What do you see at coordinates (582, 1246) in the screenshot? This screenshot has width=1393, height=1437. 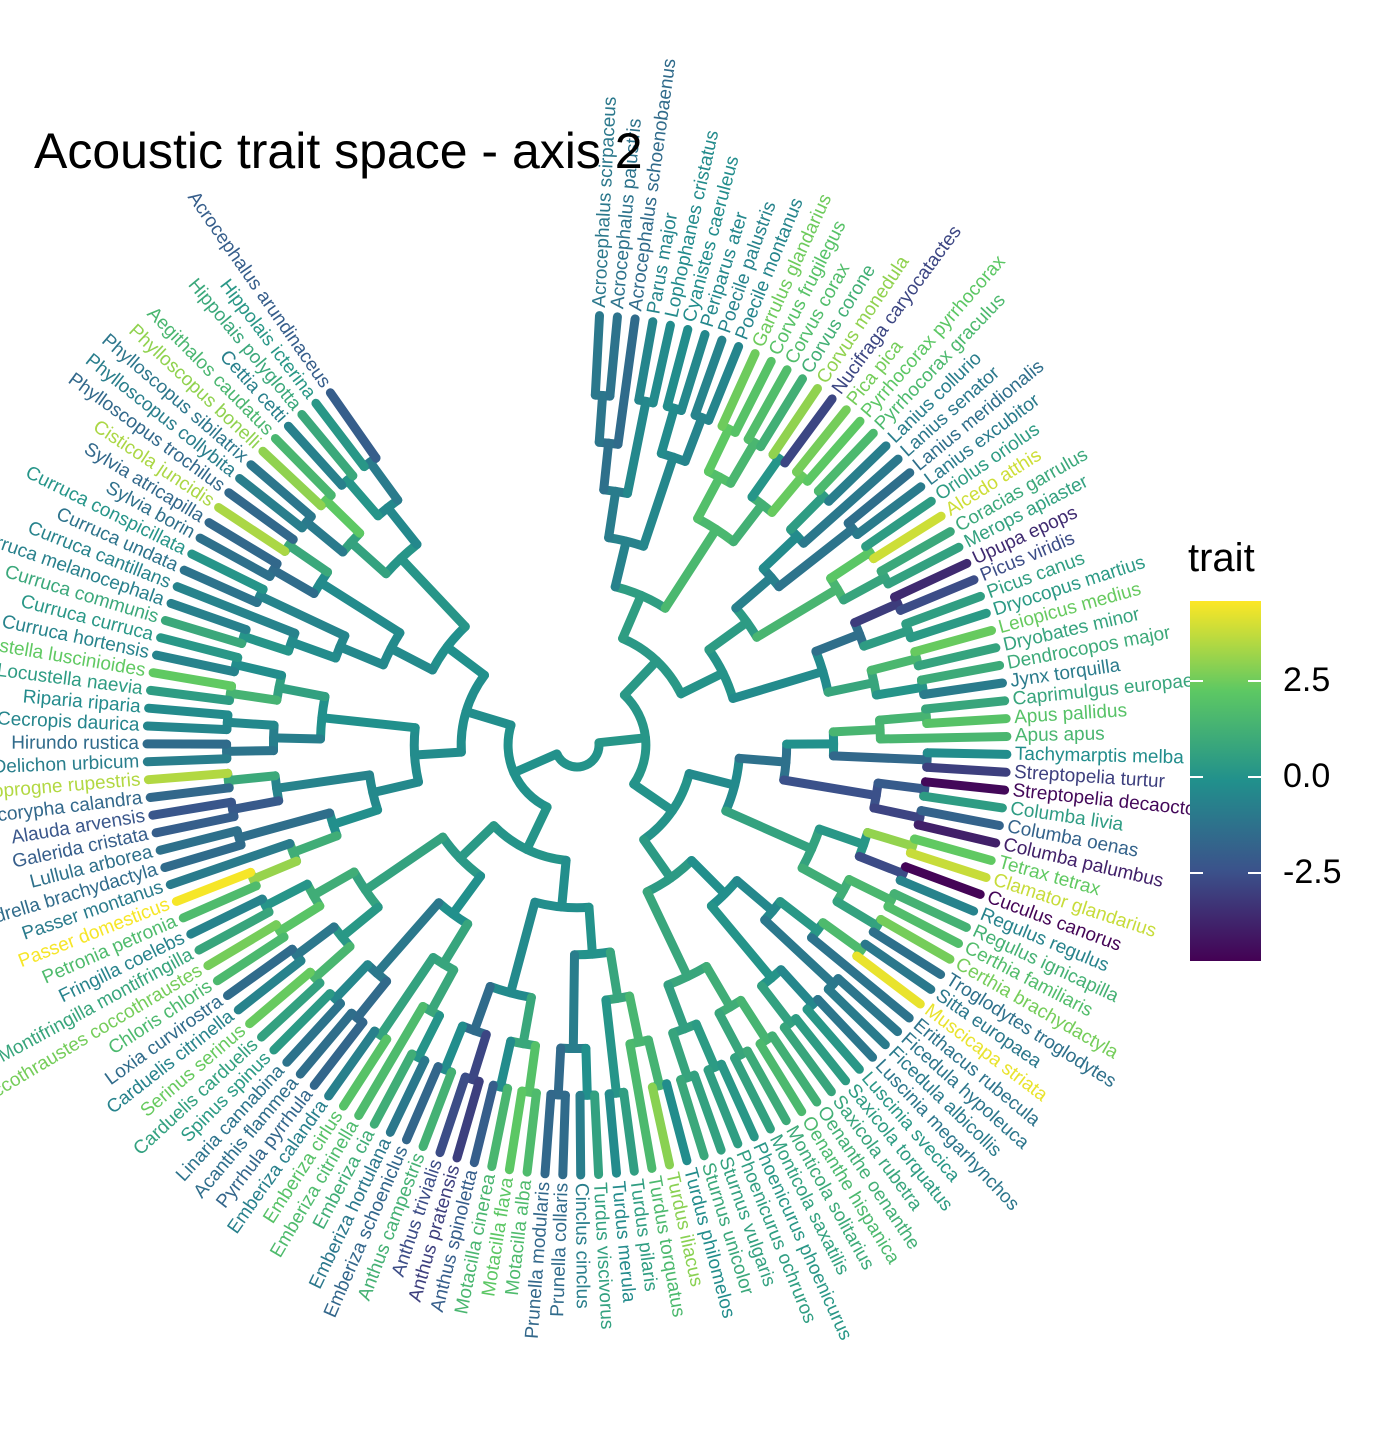 I see `tip-label: Cinclus cinclus` at bounding box center [582, 1246].